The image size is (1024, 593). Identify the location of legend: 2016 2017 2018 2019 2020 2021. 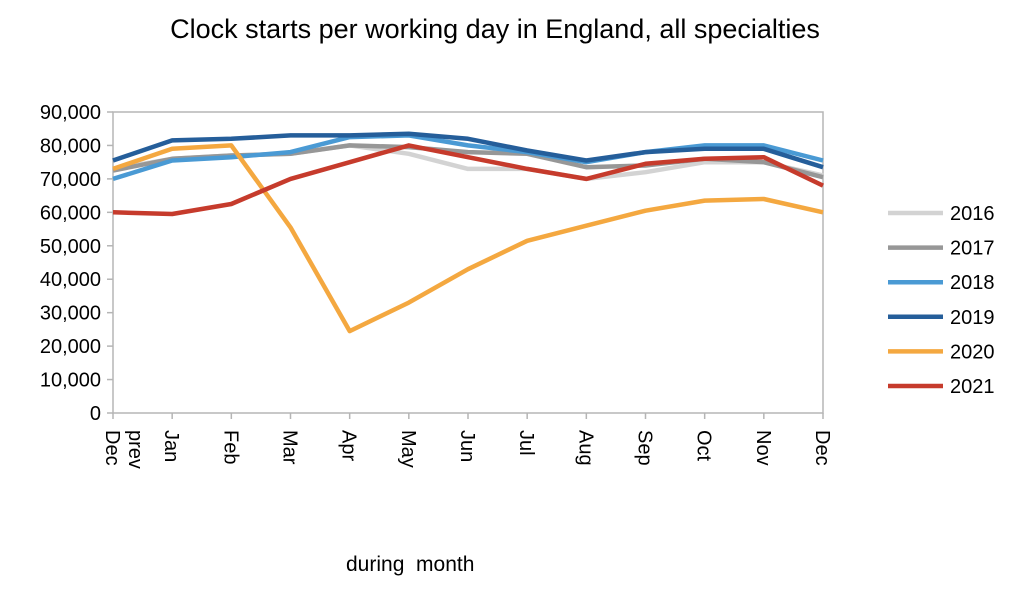
(941, 300).